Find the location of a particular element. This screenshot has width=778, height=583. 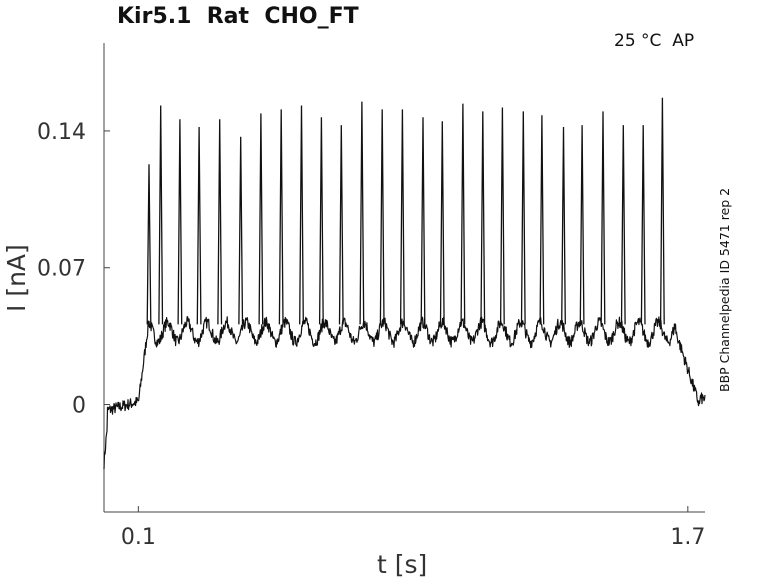

y-axis-label: I [nA] is located at coordinates (16, 278).